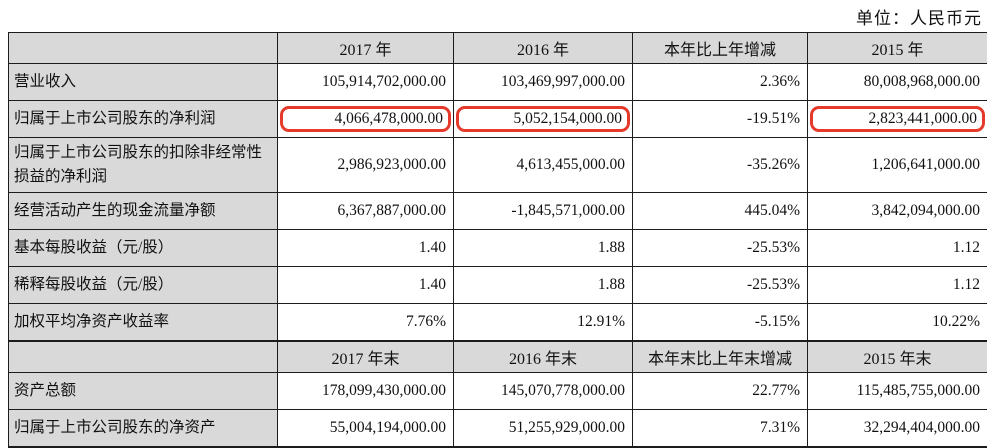 The height and width of the screenshot is (448, 987). I want to click on value-cell: 2,823,441,000.00, so click(897, 119).